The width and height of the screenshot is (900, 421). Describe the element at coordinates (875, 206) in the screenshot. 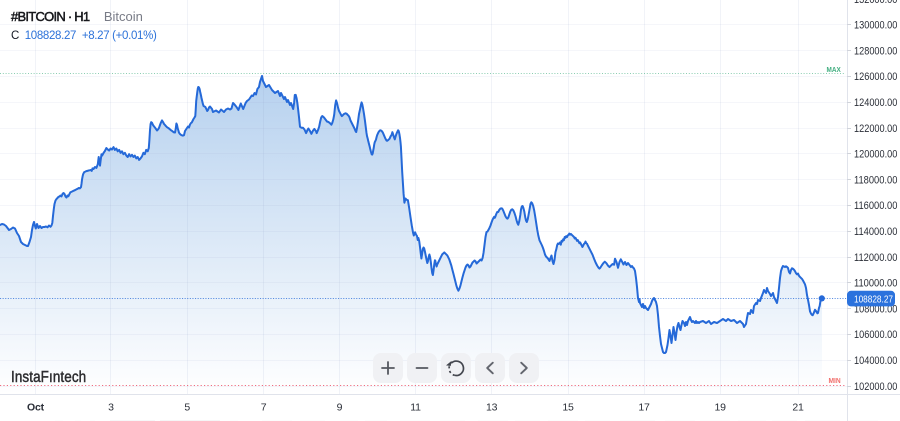

I see `svg-text: 116000.00` at that location.